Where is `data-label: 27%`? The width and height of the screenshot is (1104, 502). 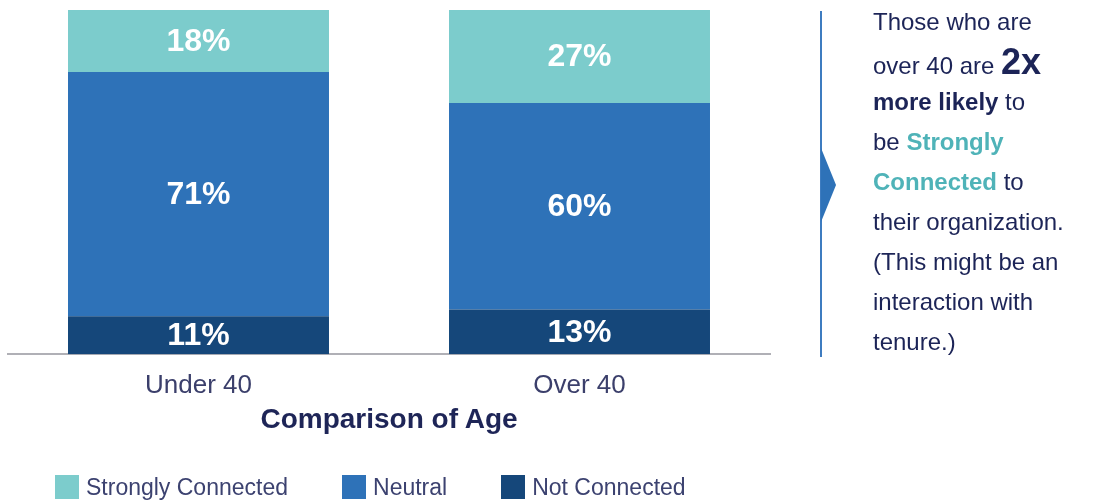 data-label: 27% is located at coordinates (579, 55).